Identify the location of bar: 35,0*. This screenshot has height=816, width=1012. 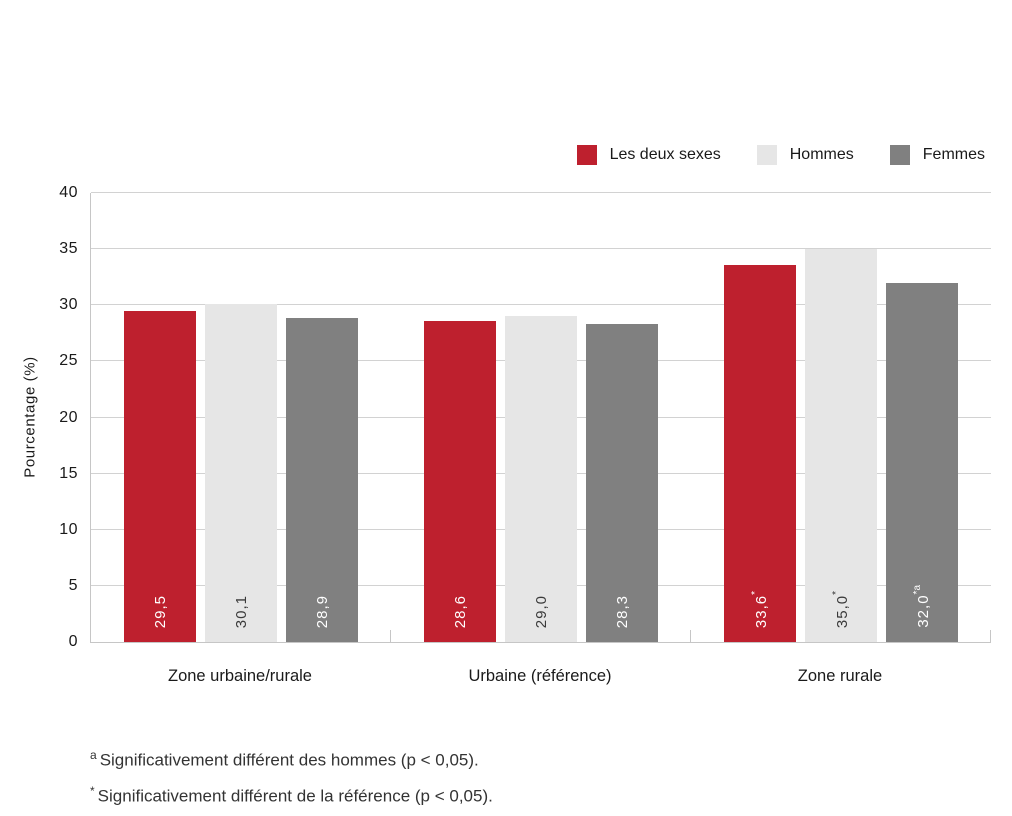
(841, 445).